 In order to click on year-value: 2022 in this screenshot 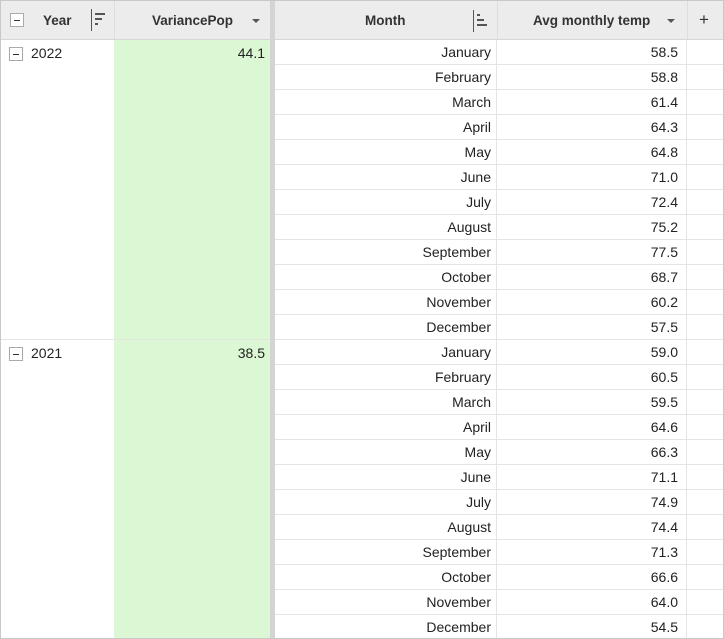, I will do `click(47, 53)`.